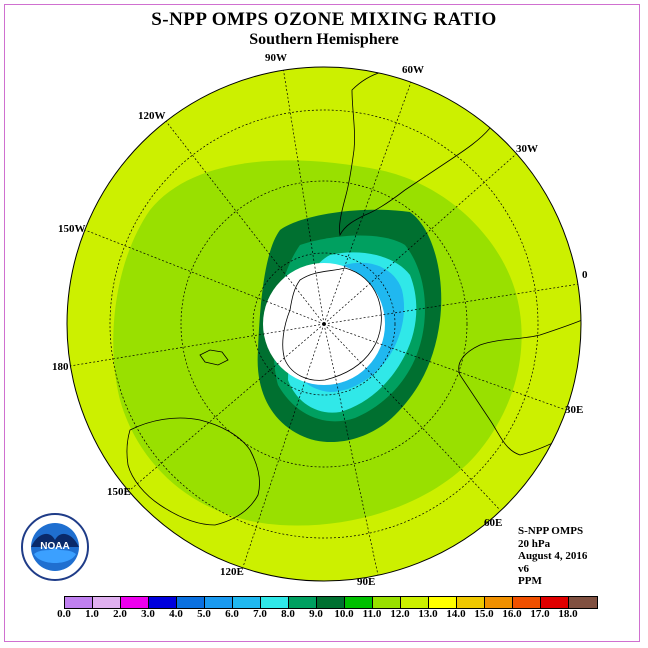 The width and height of the screenshot is (648, 648). I want to click on colorbar-tick-label: 1.0, so click(92, 614).